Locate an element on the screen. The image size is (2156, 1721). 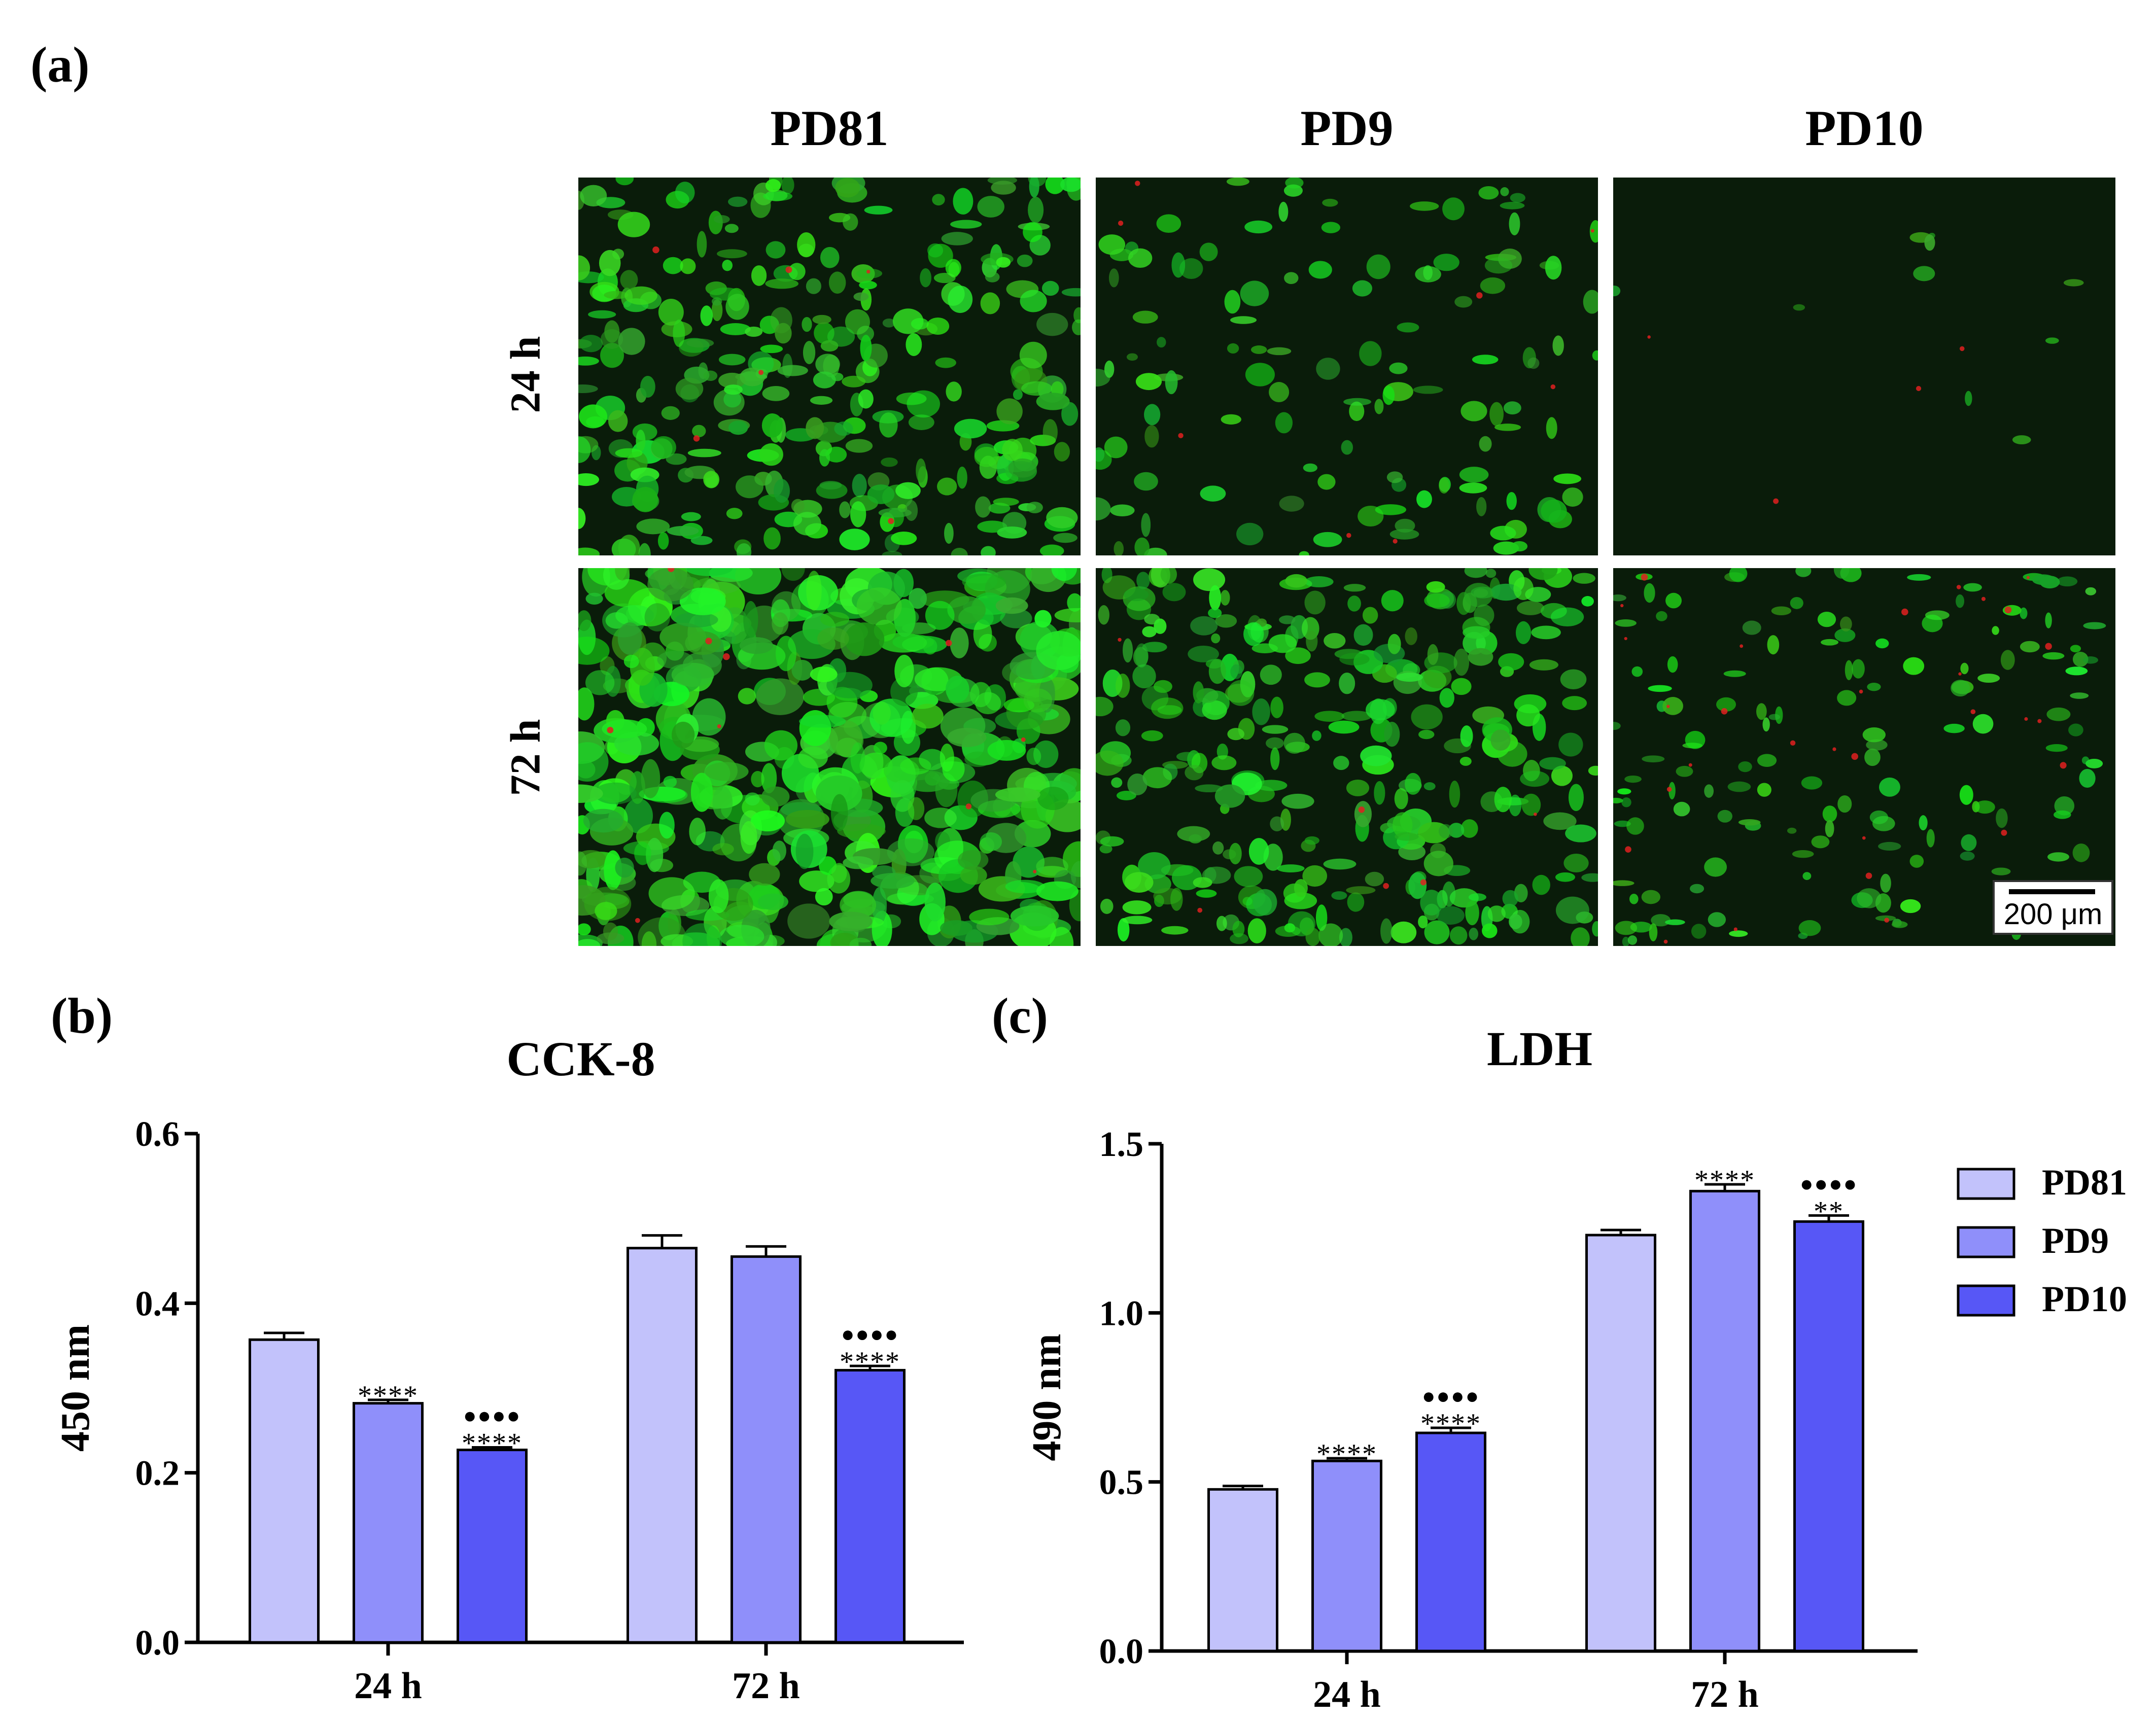
micrograph-pd81-72h is located at coordinates (829, 757).